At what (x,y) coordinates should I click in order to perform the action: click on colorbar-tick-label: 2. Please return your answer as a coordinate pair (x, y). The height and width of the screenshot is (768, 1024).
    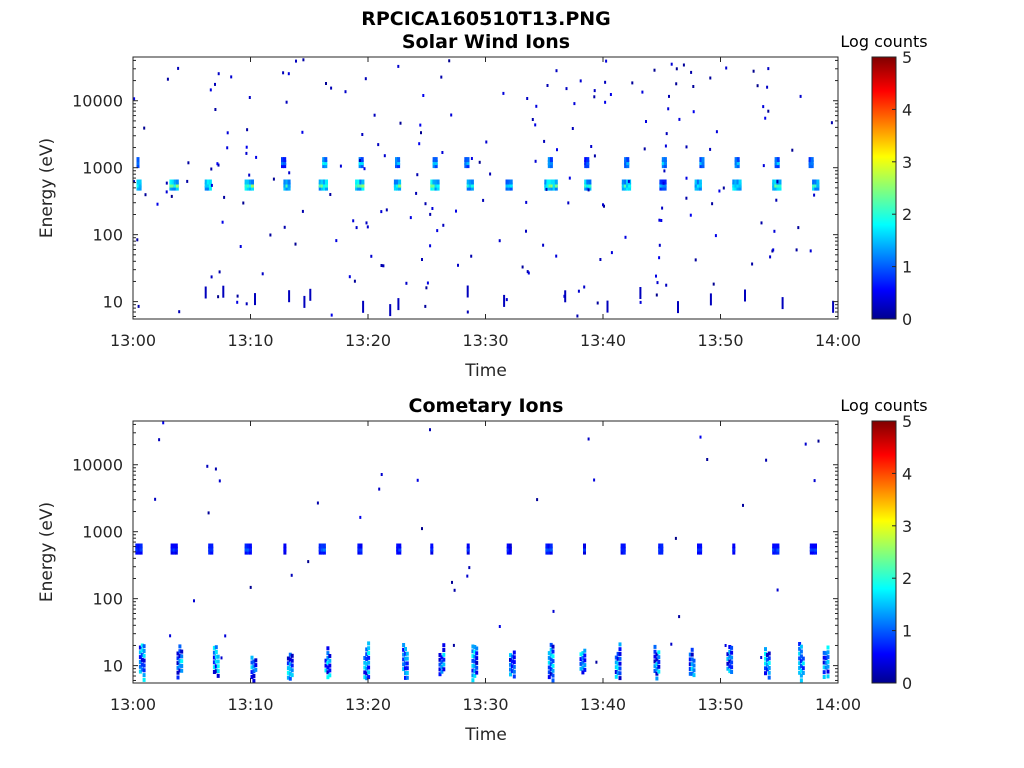
    Looking at the image, I should click on (907, 214).